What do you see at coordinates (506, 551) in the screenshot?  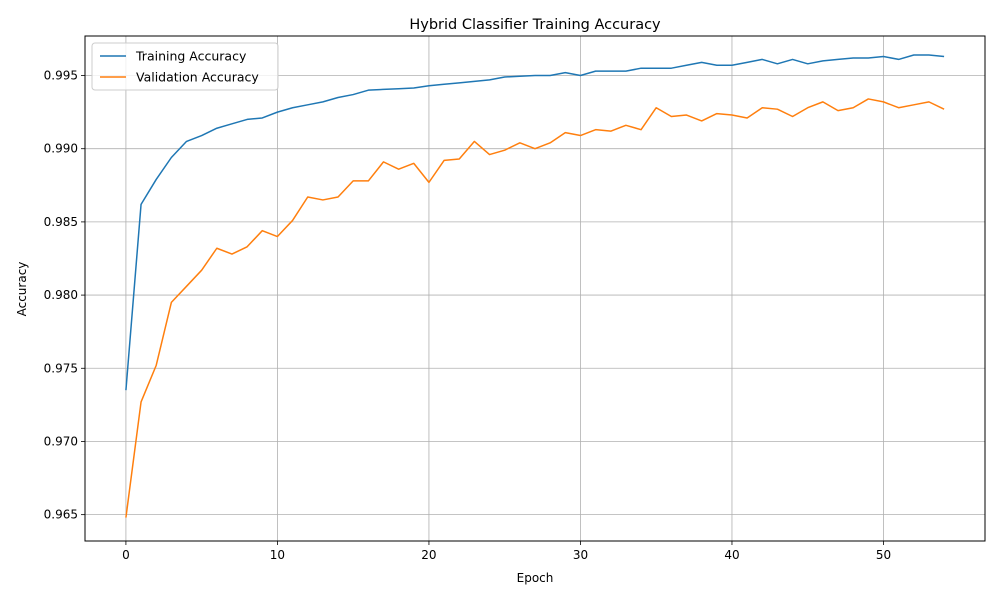 I see `x-axis-ticks: 0 10 20 30 40 50` at bounding box center [506, 551].